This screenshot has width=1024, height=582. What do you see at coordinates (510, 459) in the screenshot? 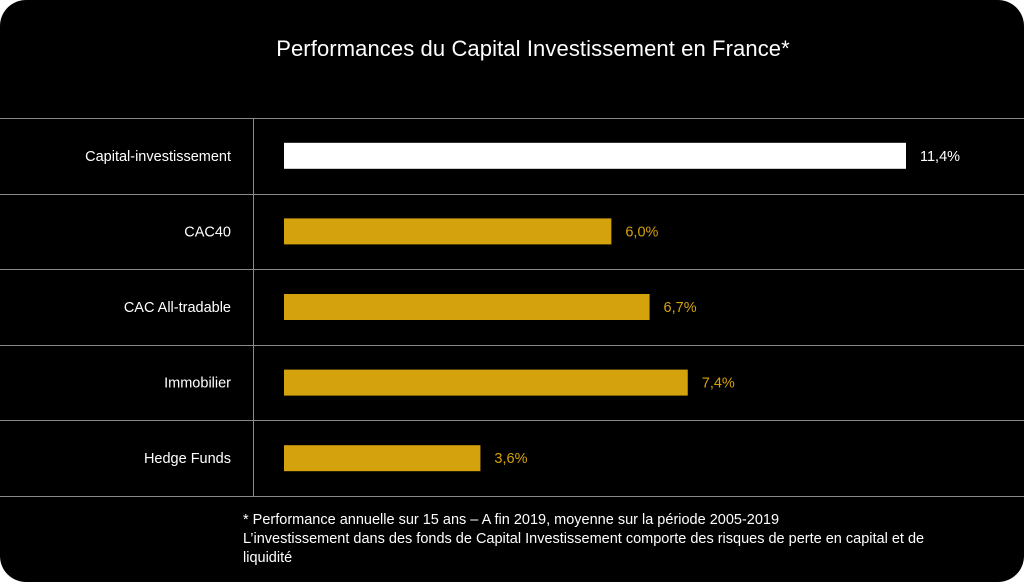
I see `value-label: 3,6%` at bounding box center [510, 459].